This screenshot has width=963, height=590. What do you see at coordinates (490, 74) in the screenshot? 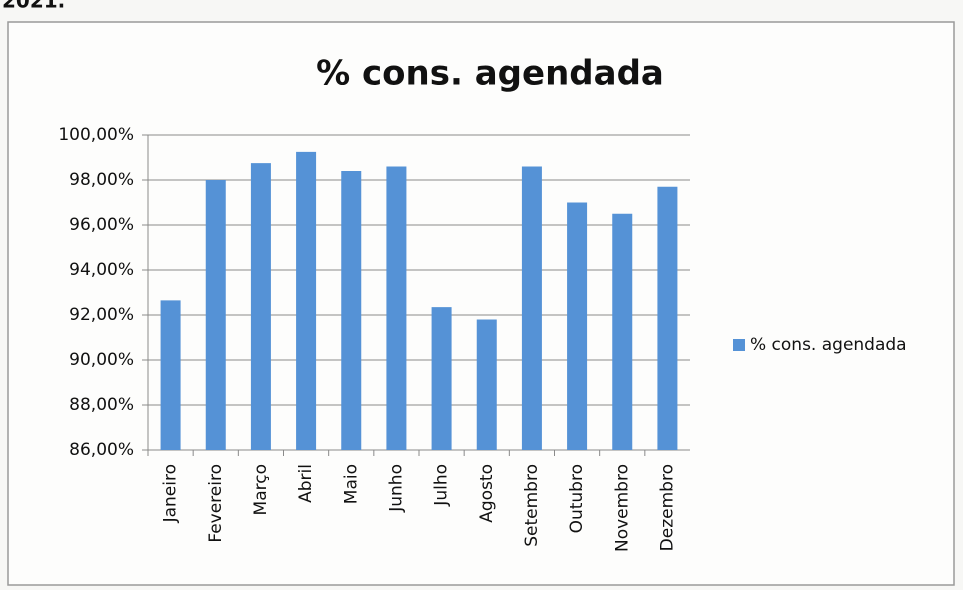
I see `chart-title: % cons. agendada` at bounding box center [490, 74].